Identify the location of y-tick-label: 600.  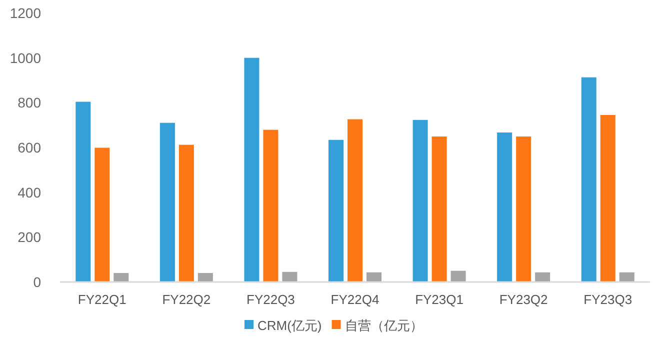
(30, 148).